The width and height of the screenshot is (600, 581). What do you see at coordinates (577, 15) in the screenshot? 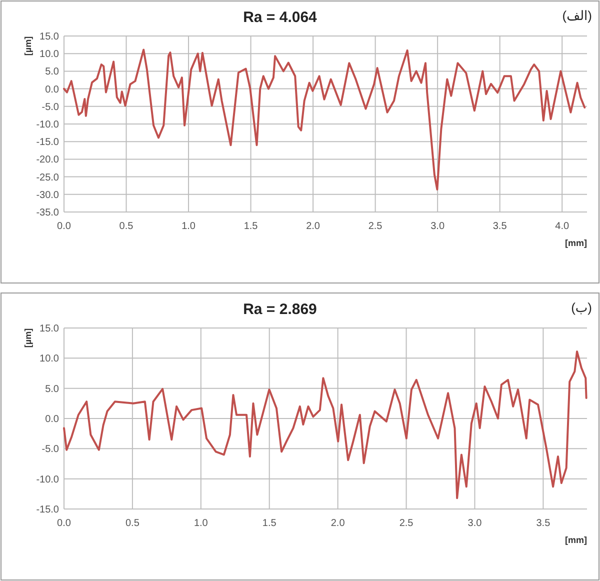
I see `text: (الف)` at bounding box center [577, 15].